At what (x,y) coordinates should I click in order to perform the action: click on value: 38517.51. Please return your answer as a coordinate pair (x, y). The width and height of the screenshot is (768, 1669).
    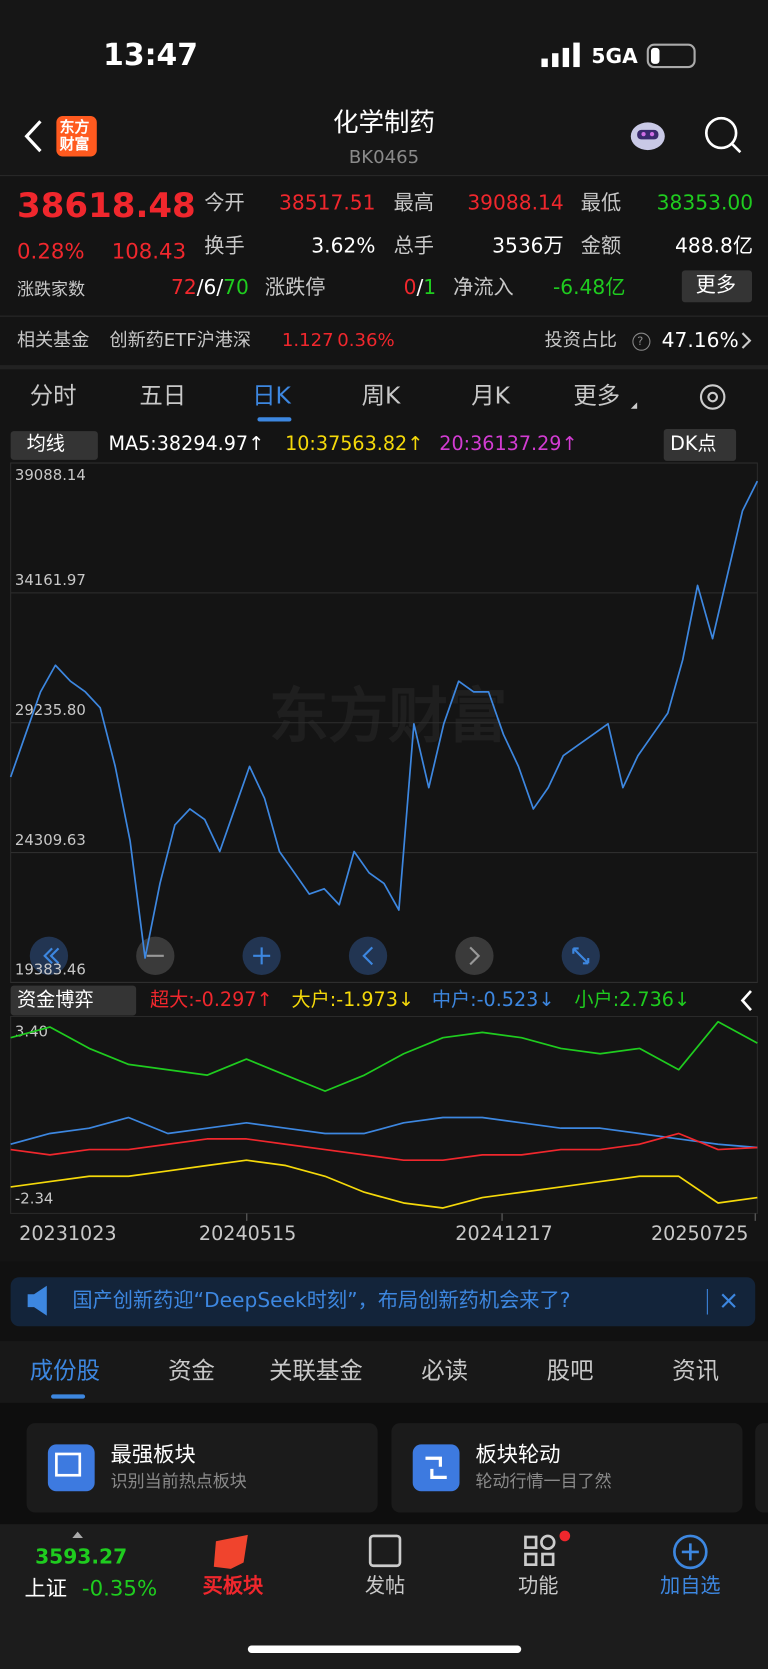
    Looking at the image, I should click on (327, 203).